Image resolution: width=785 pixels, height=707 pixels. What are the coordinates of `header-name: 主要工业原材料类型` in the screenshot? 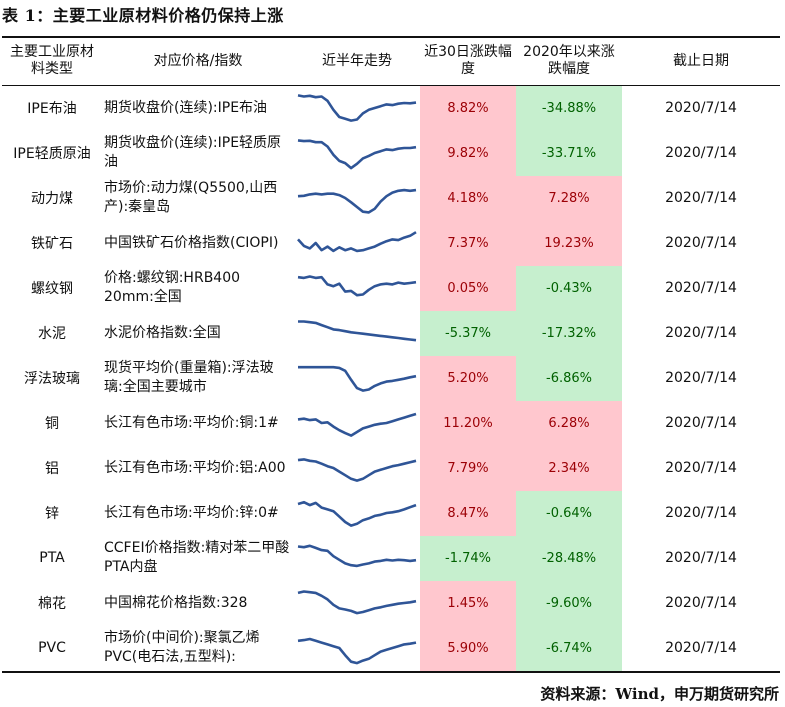 It's located at (52, 61).